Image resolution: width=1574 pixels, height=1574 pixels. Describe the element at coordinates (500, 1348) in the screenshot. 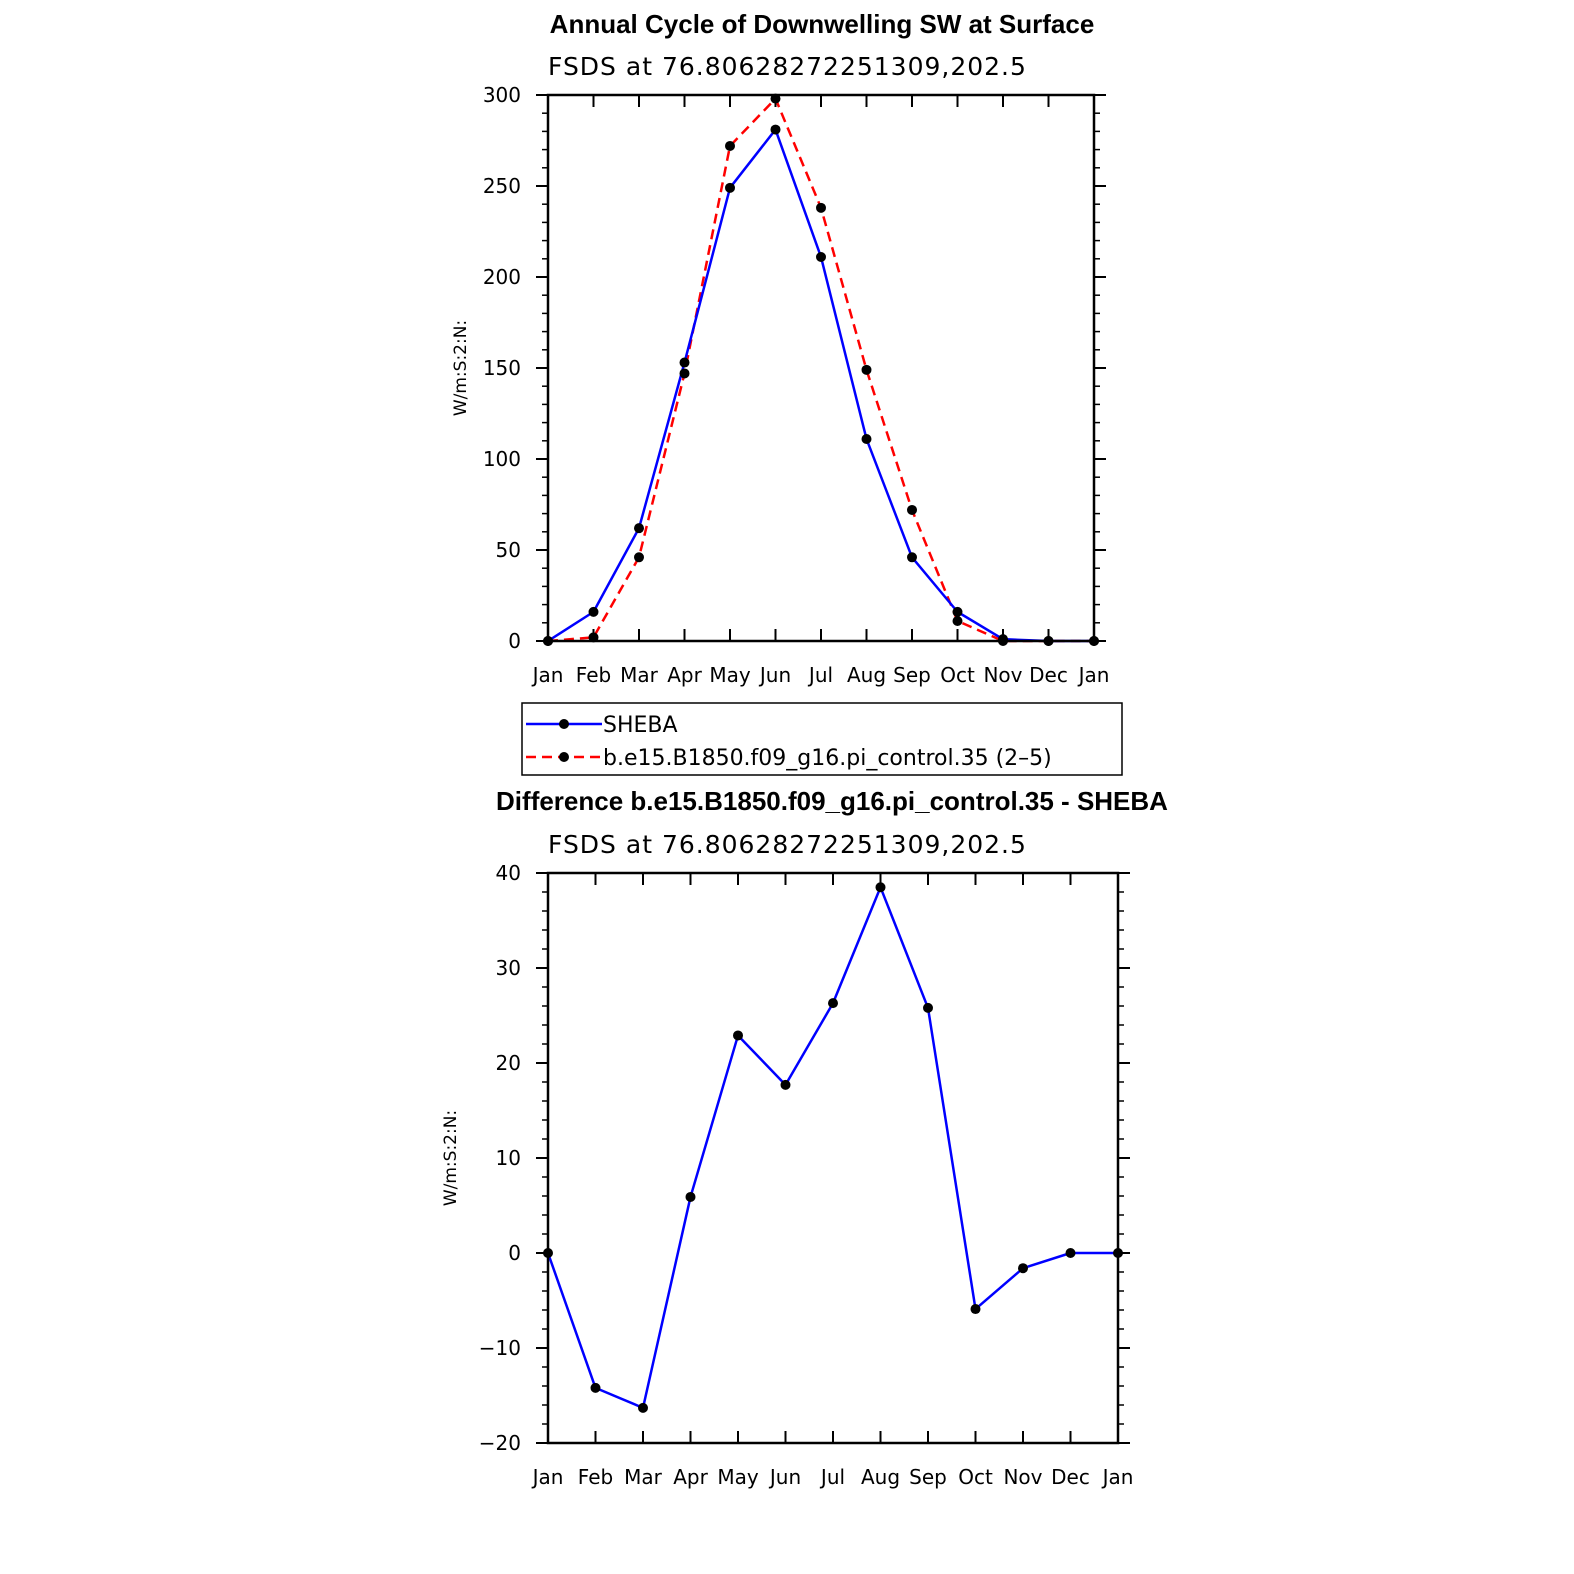

I see `y-tick-label: −10` at that location.